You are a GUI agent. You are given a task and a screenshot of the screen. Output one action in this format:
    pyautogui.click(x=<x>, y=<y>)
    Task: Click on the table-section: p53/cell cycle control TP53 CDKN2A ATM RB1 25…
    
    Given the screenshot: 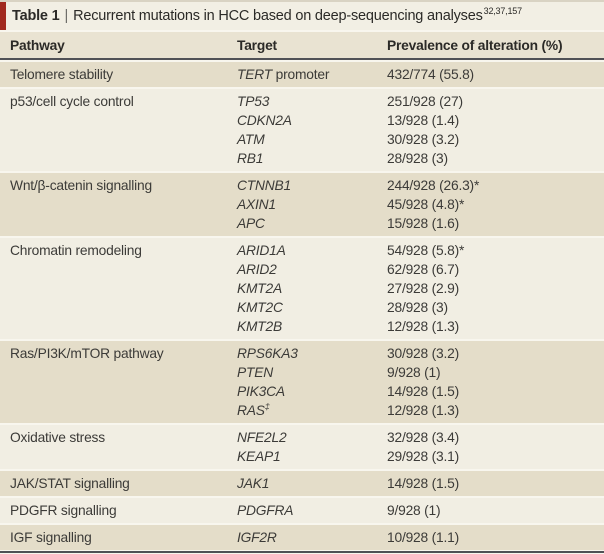 What is the action you would take?
    pyautogui.click(x=302, y=130)
    